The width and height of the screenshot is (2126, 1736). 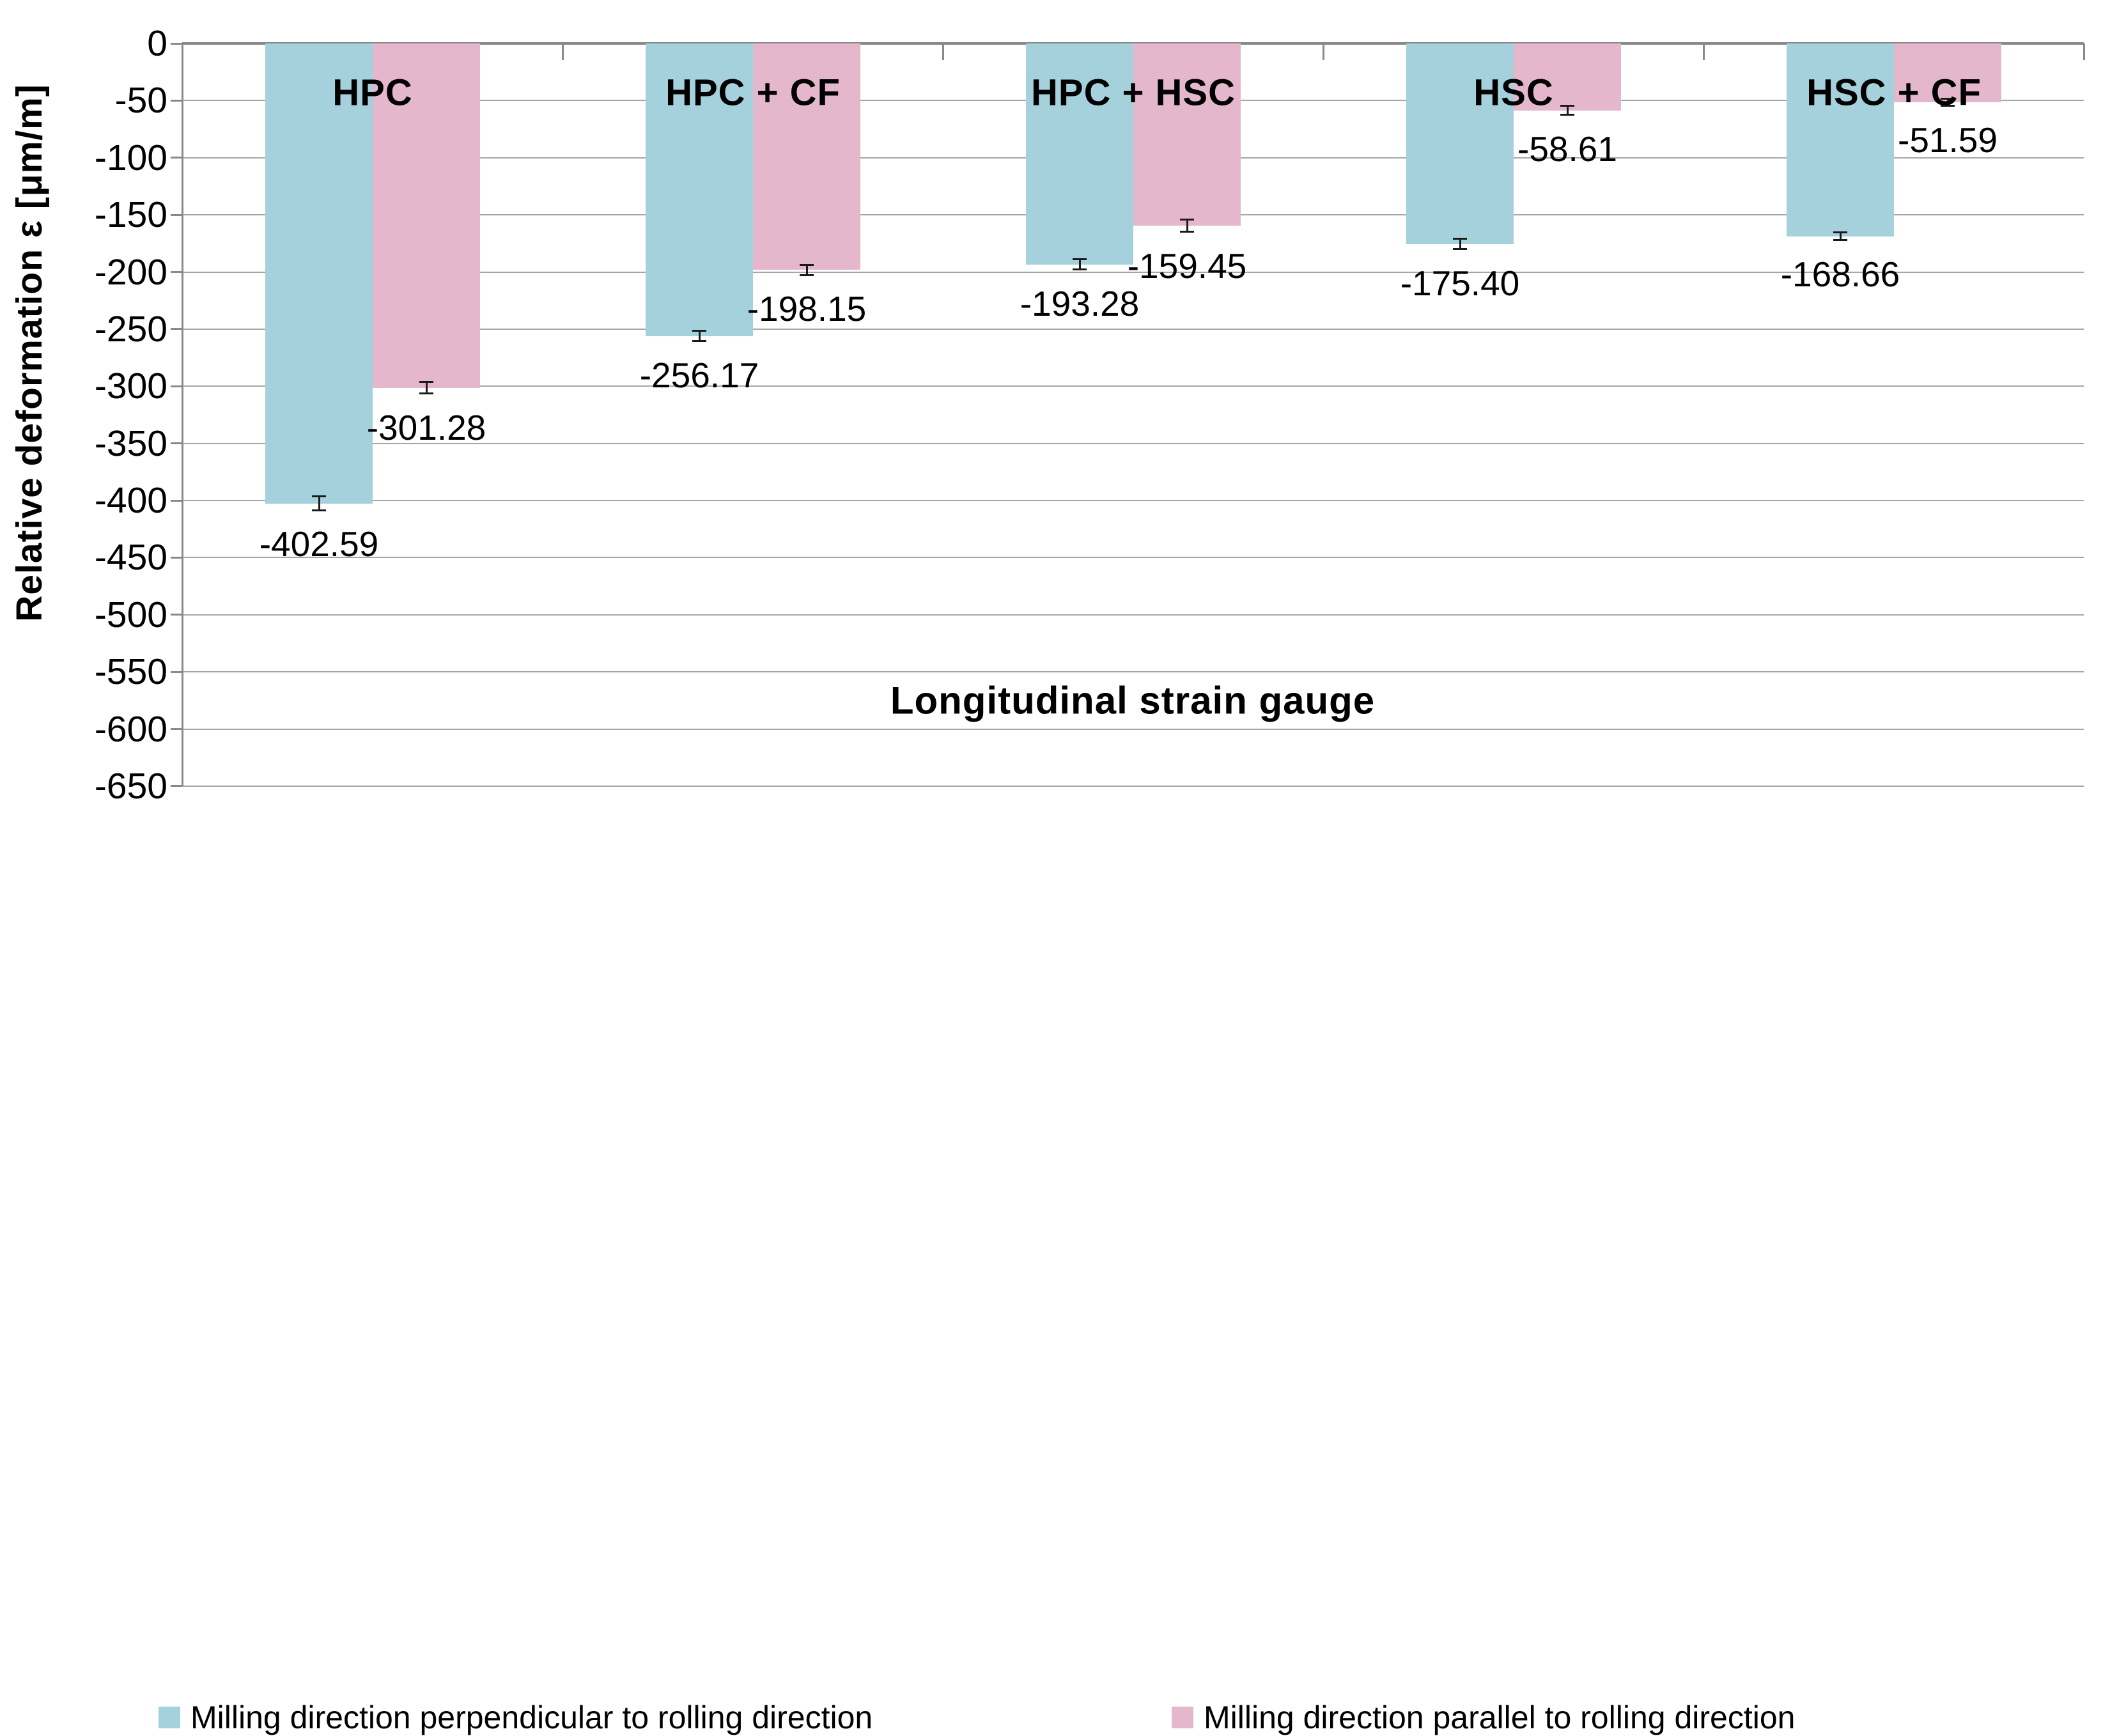 I want to click on bar-HPC+CF-parallel, so click(x=806, y=156).